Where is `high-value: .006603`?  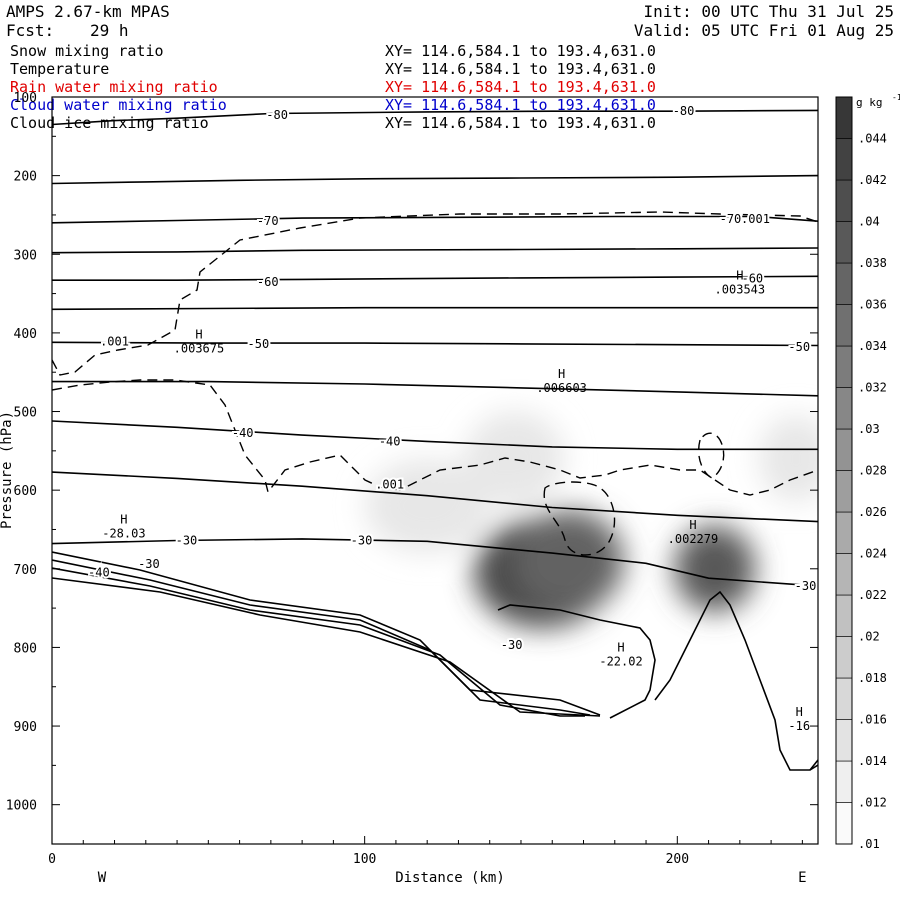 high-value: .006603 is located at coordinates (561, 388).